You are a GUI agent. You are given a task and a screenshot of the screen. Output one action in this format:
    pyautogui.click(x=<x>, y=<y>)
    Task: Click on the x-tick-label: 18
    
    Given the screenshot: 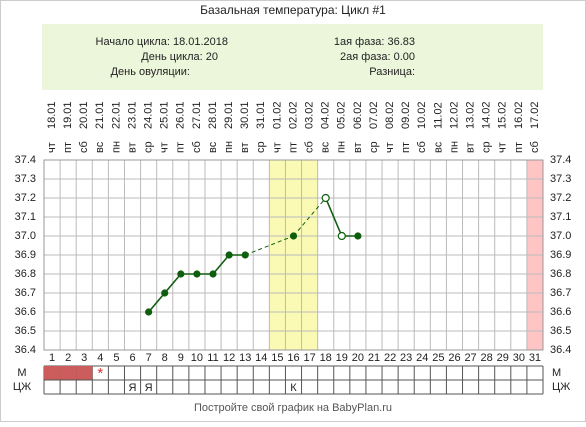 What is the action you would take?
    pyautogui.click(x=326, y=358)
    